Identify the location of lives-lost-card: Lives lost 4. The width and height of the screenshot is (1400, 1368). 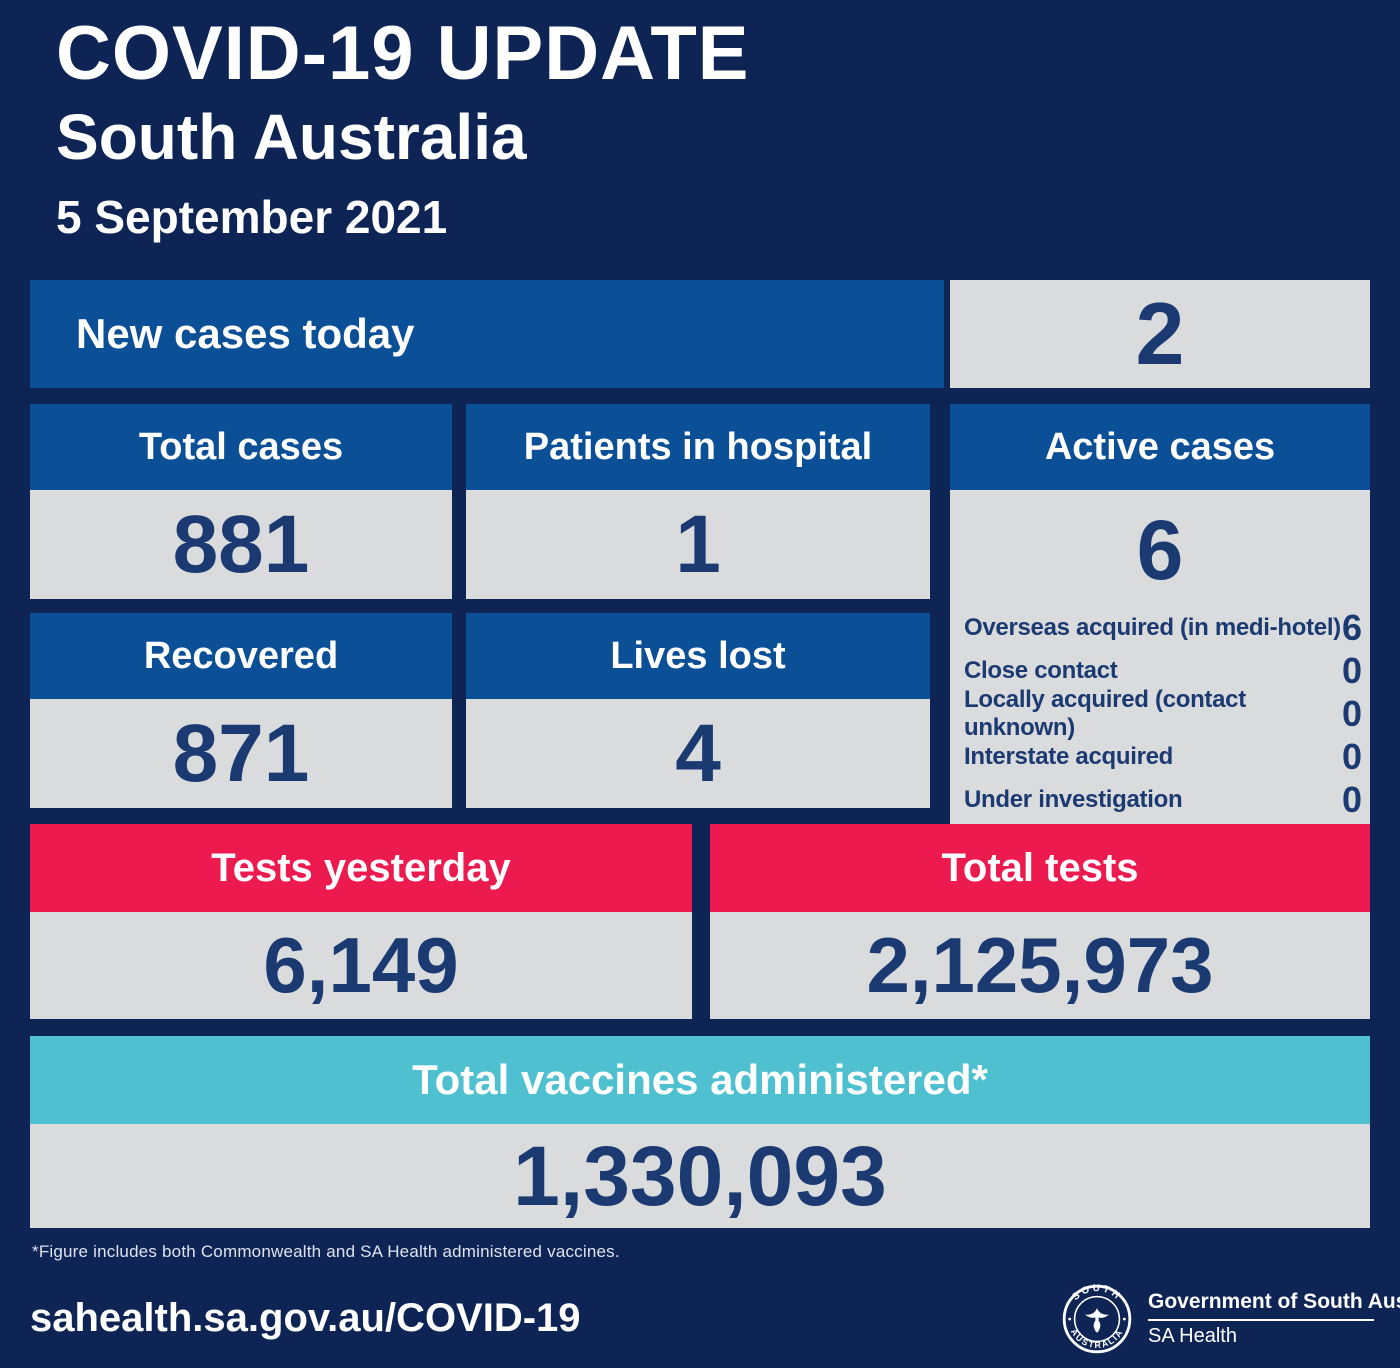
(698, 710).